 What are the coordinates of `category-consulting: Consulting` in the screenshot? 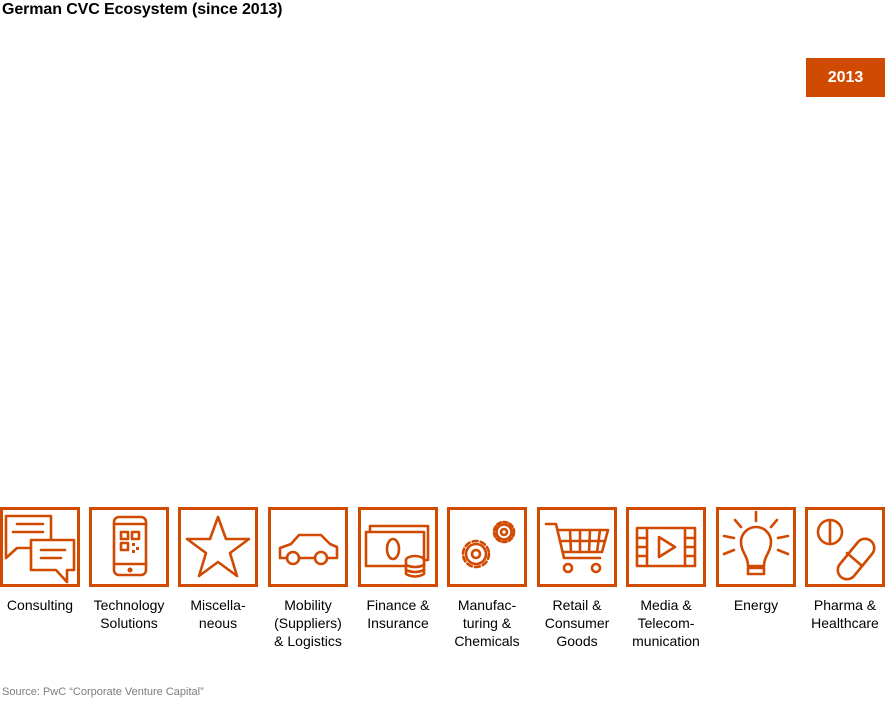 It's located at (40, 560).